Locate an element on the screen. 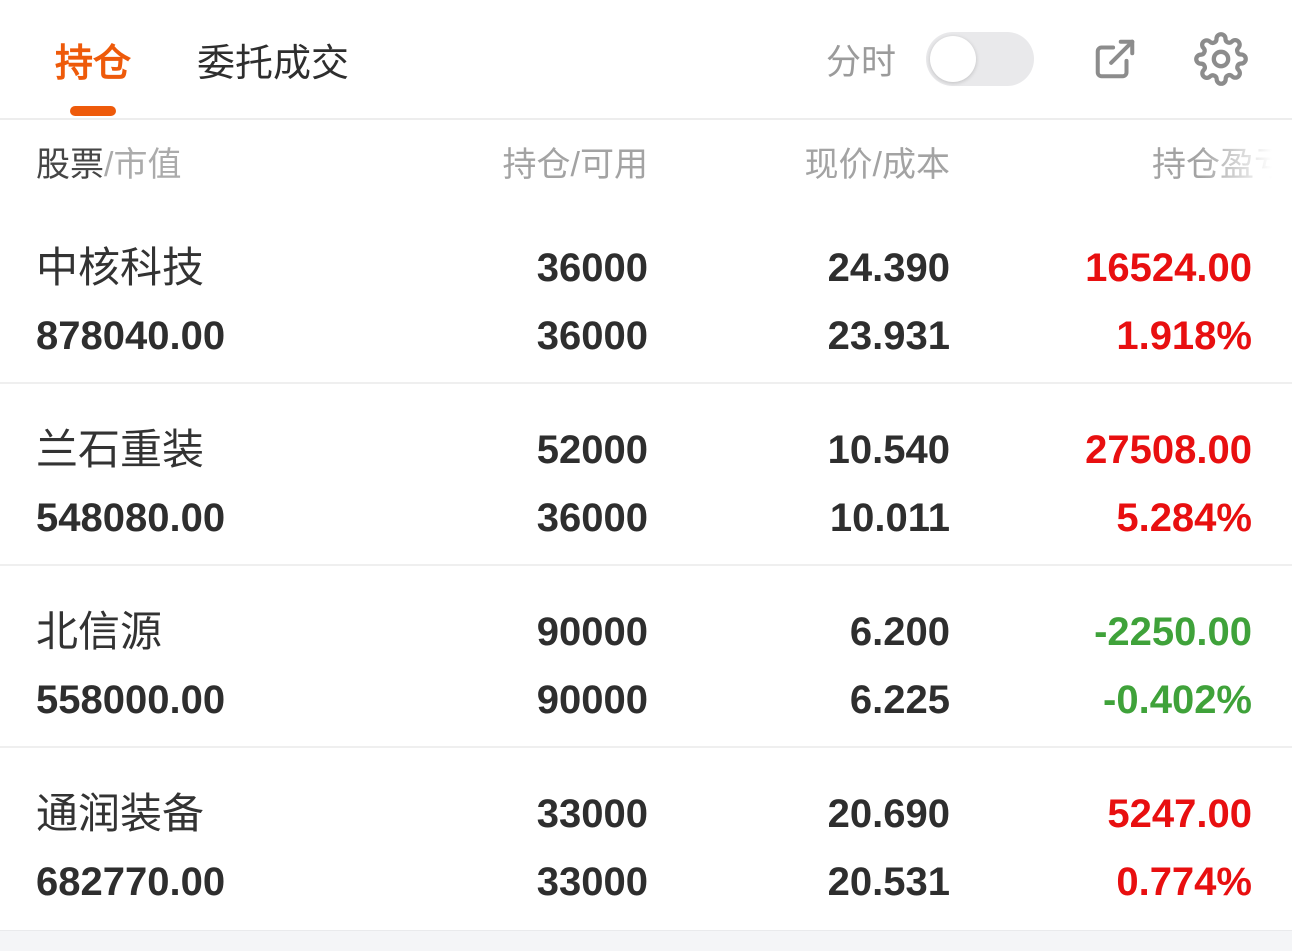  pnl-cell: 27508.00 5.284% is located at coordinates (1101, 494).